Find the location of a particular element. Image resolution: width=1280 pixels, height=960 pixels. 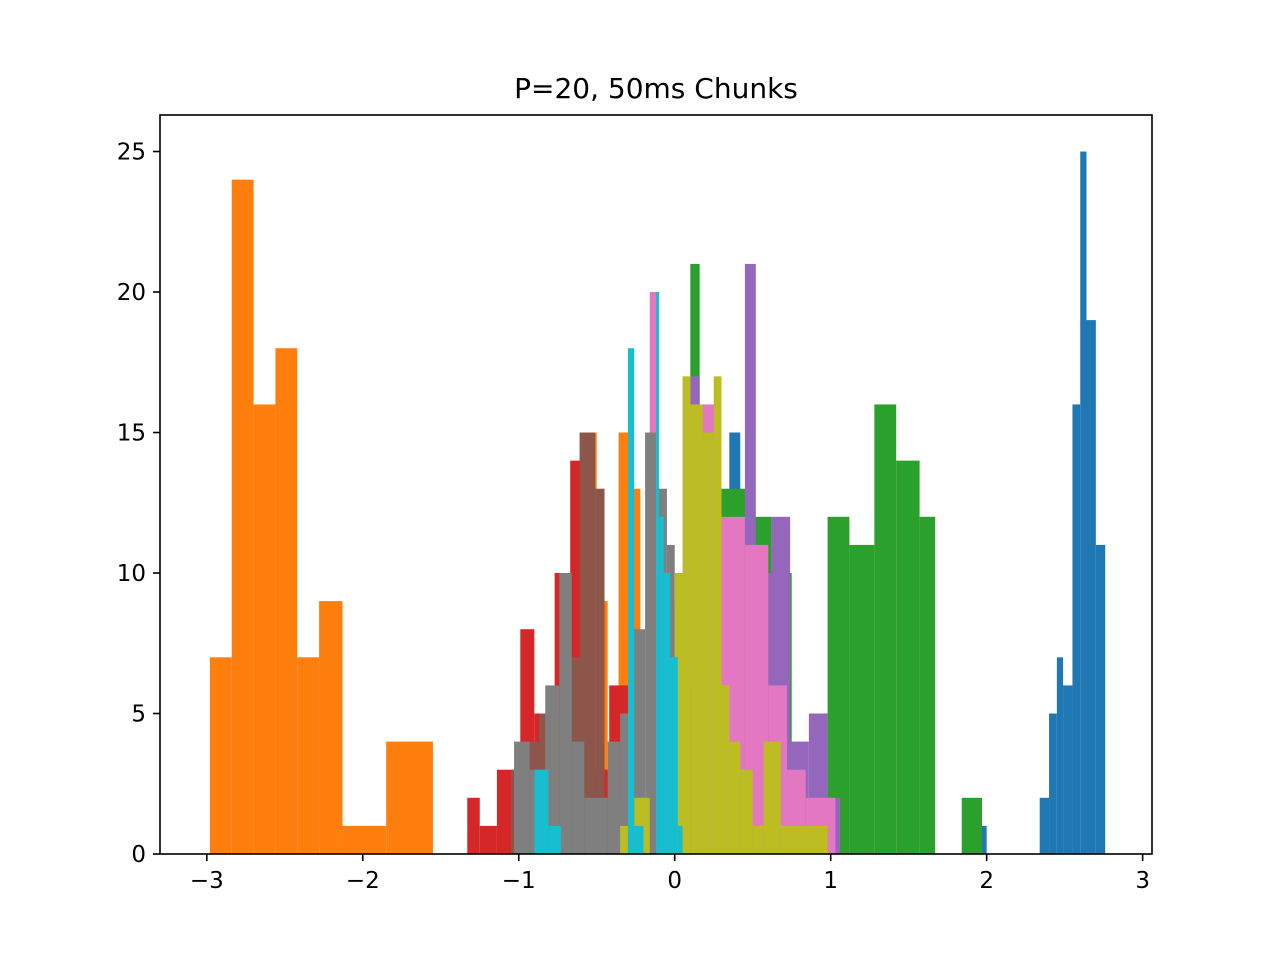

x-tick-label: 2 is located at coordinates (986, 881).